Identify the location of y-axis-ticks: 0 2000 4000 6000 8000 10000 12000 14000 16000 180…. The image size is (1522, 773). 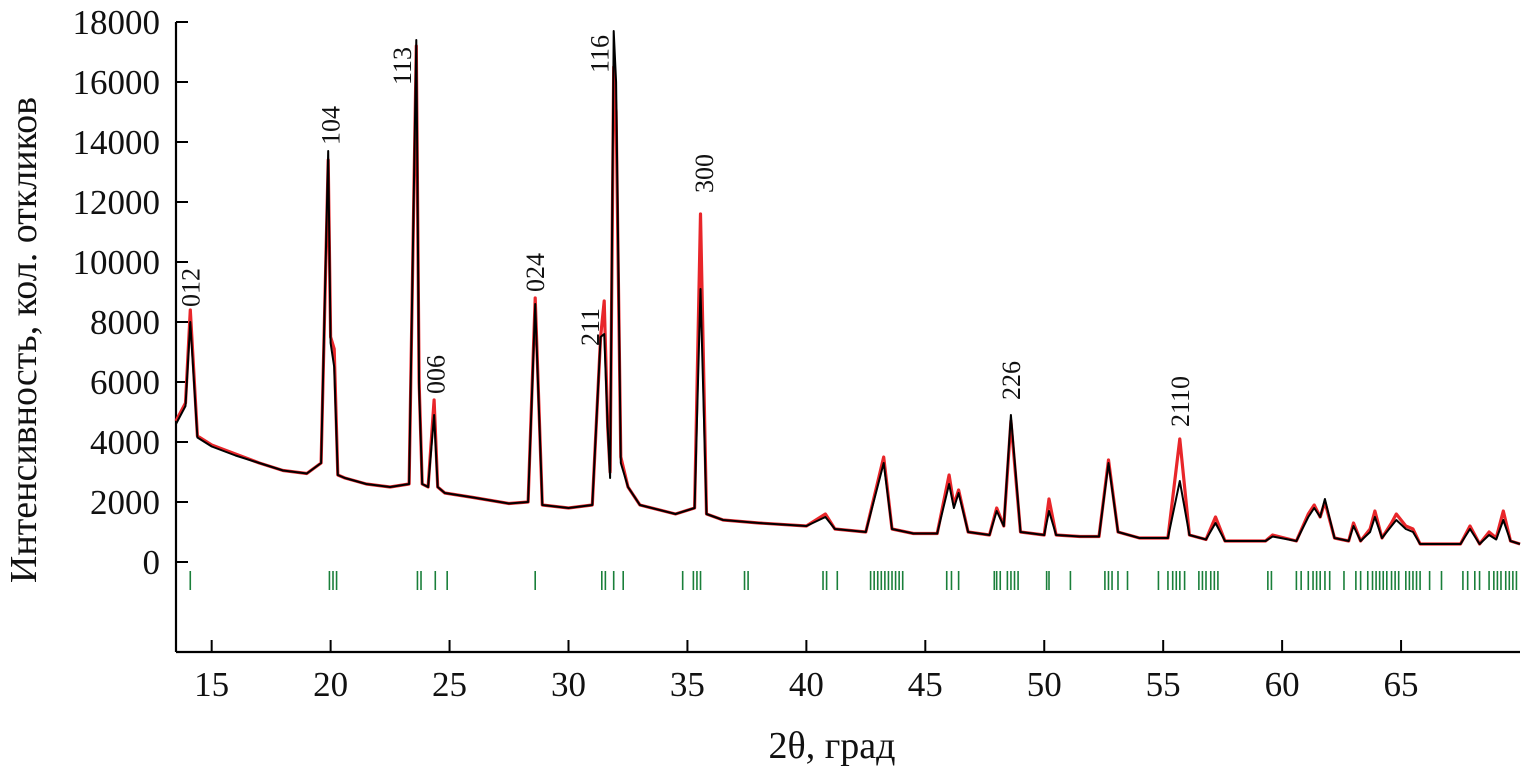
(130, 292).